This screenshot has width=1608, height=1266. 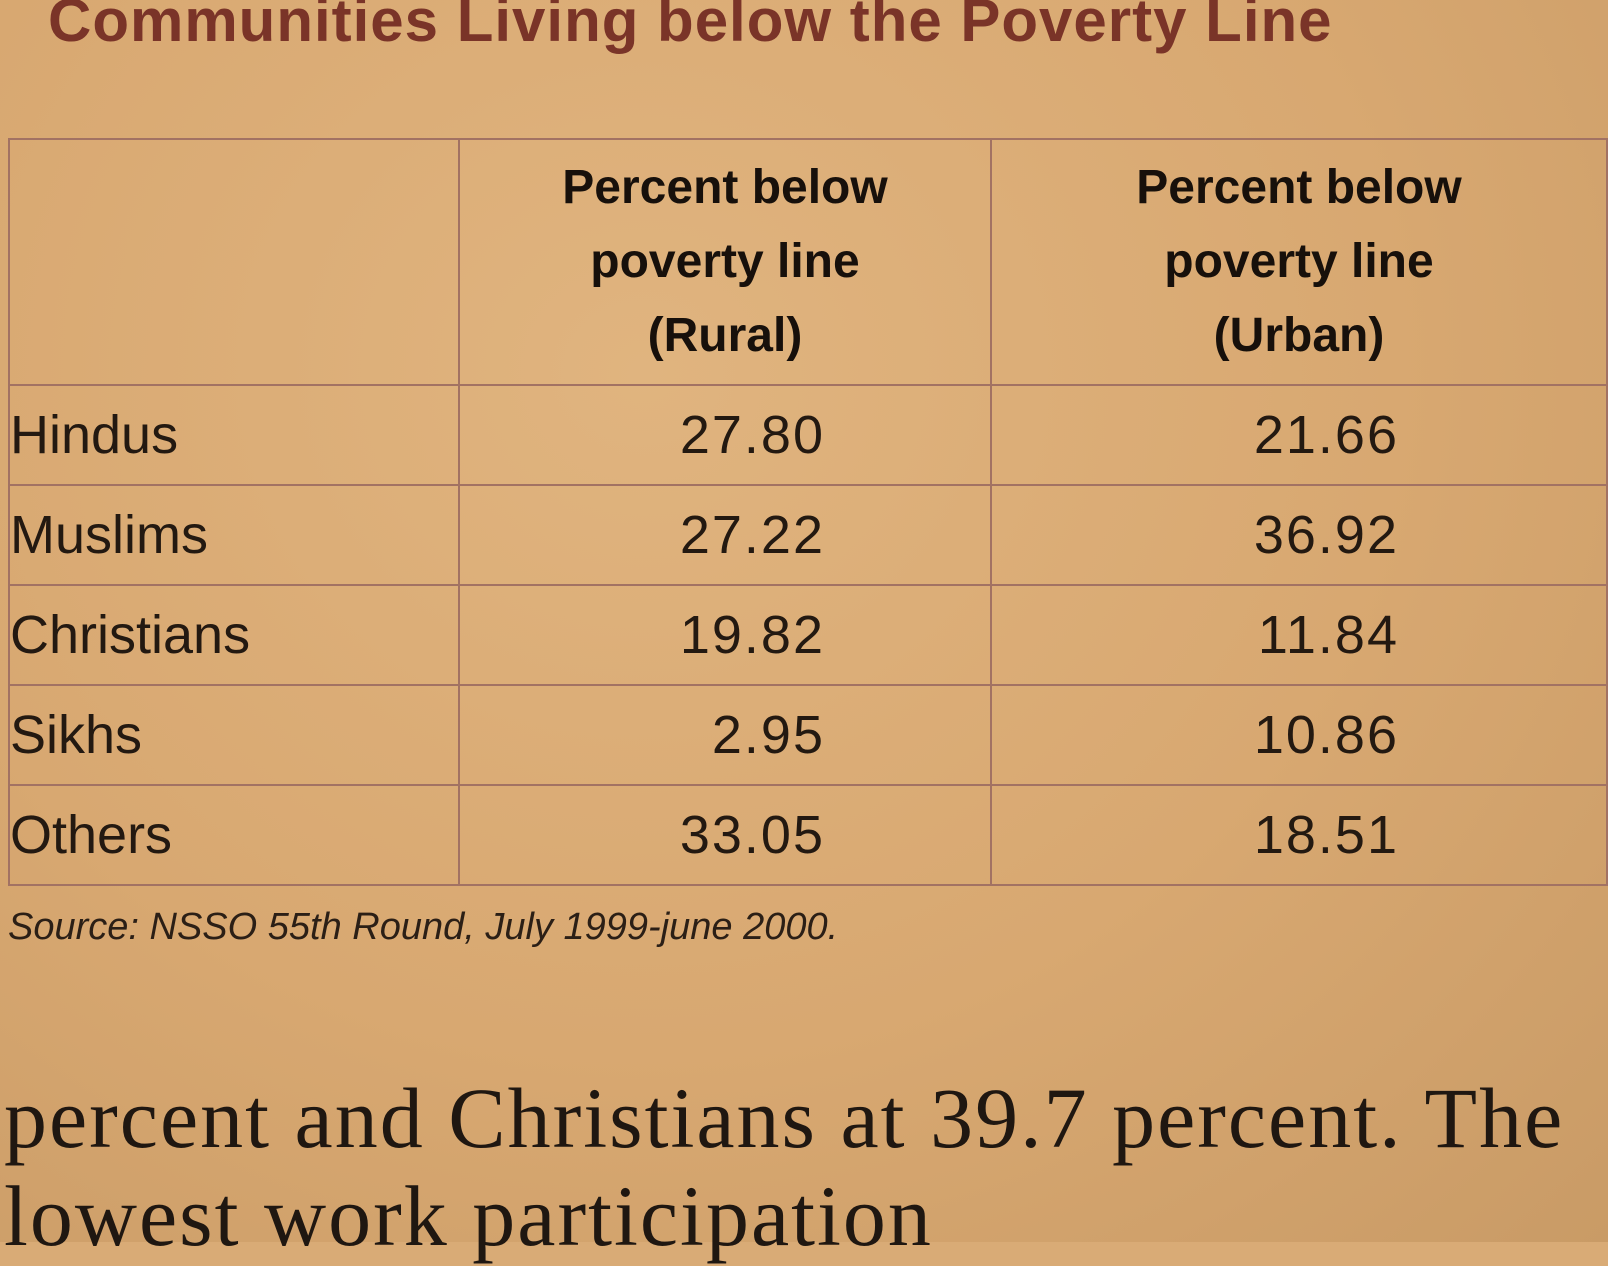 I want to click on header-rural-line-2: poverty line, so click(x=725, y=261).